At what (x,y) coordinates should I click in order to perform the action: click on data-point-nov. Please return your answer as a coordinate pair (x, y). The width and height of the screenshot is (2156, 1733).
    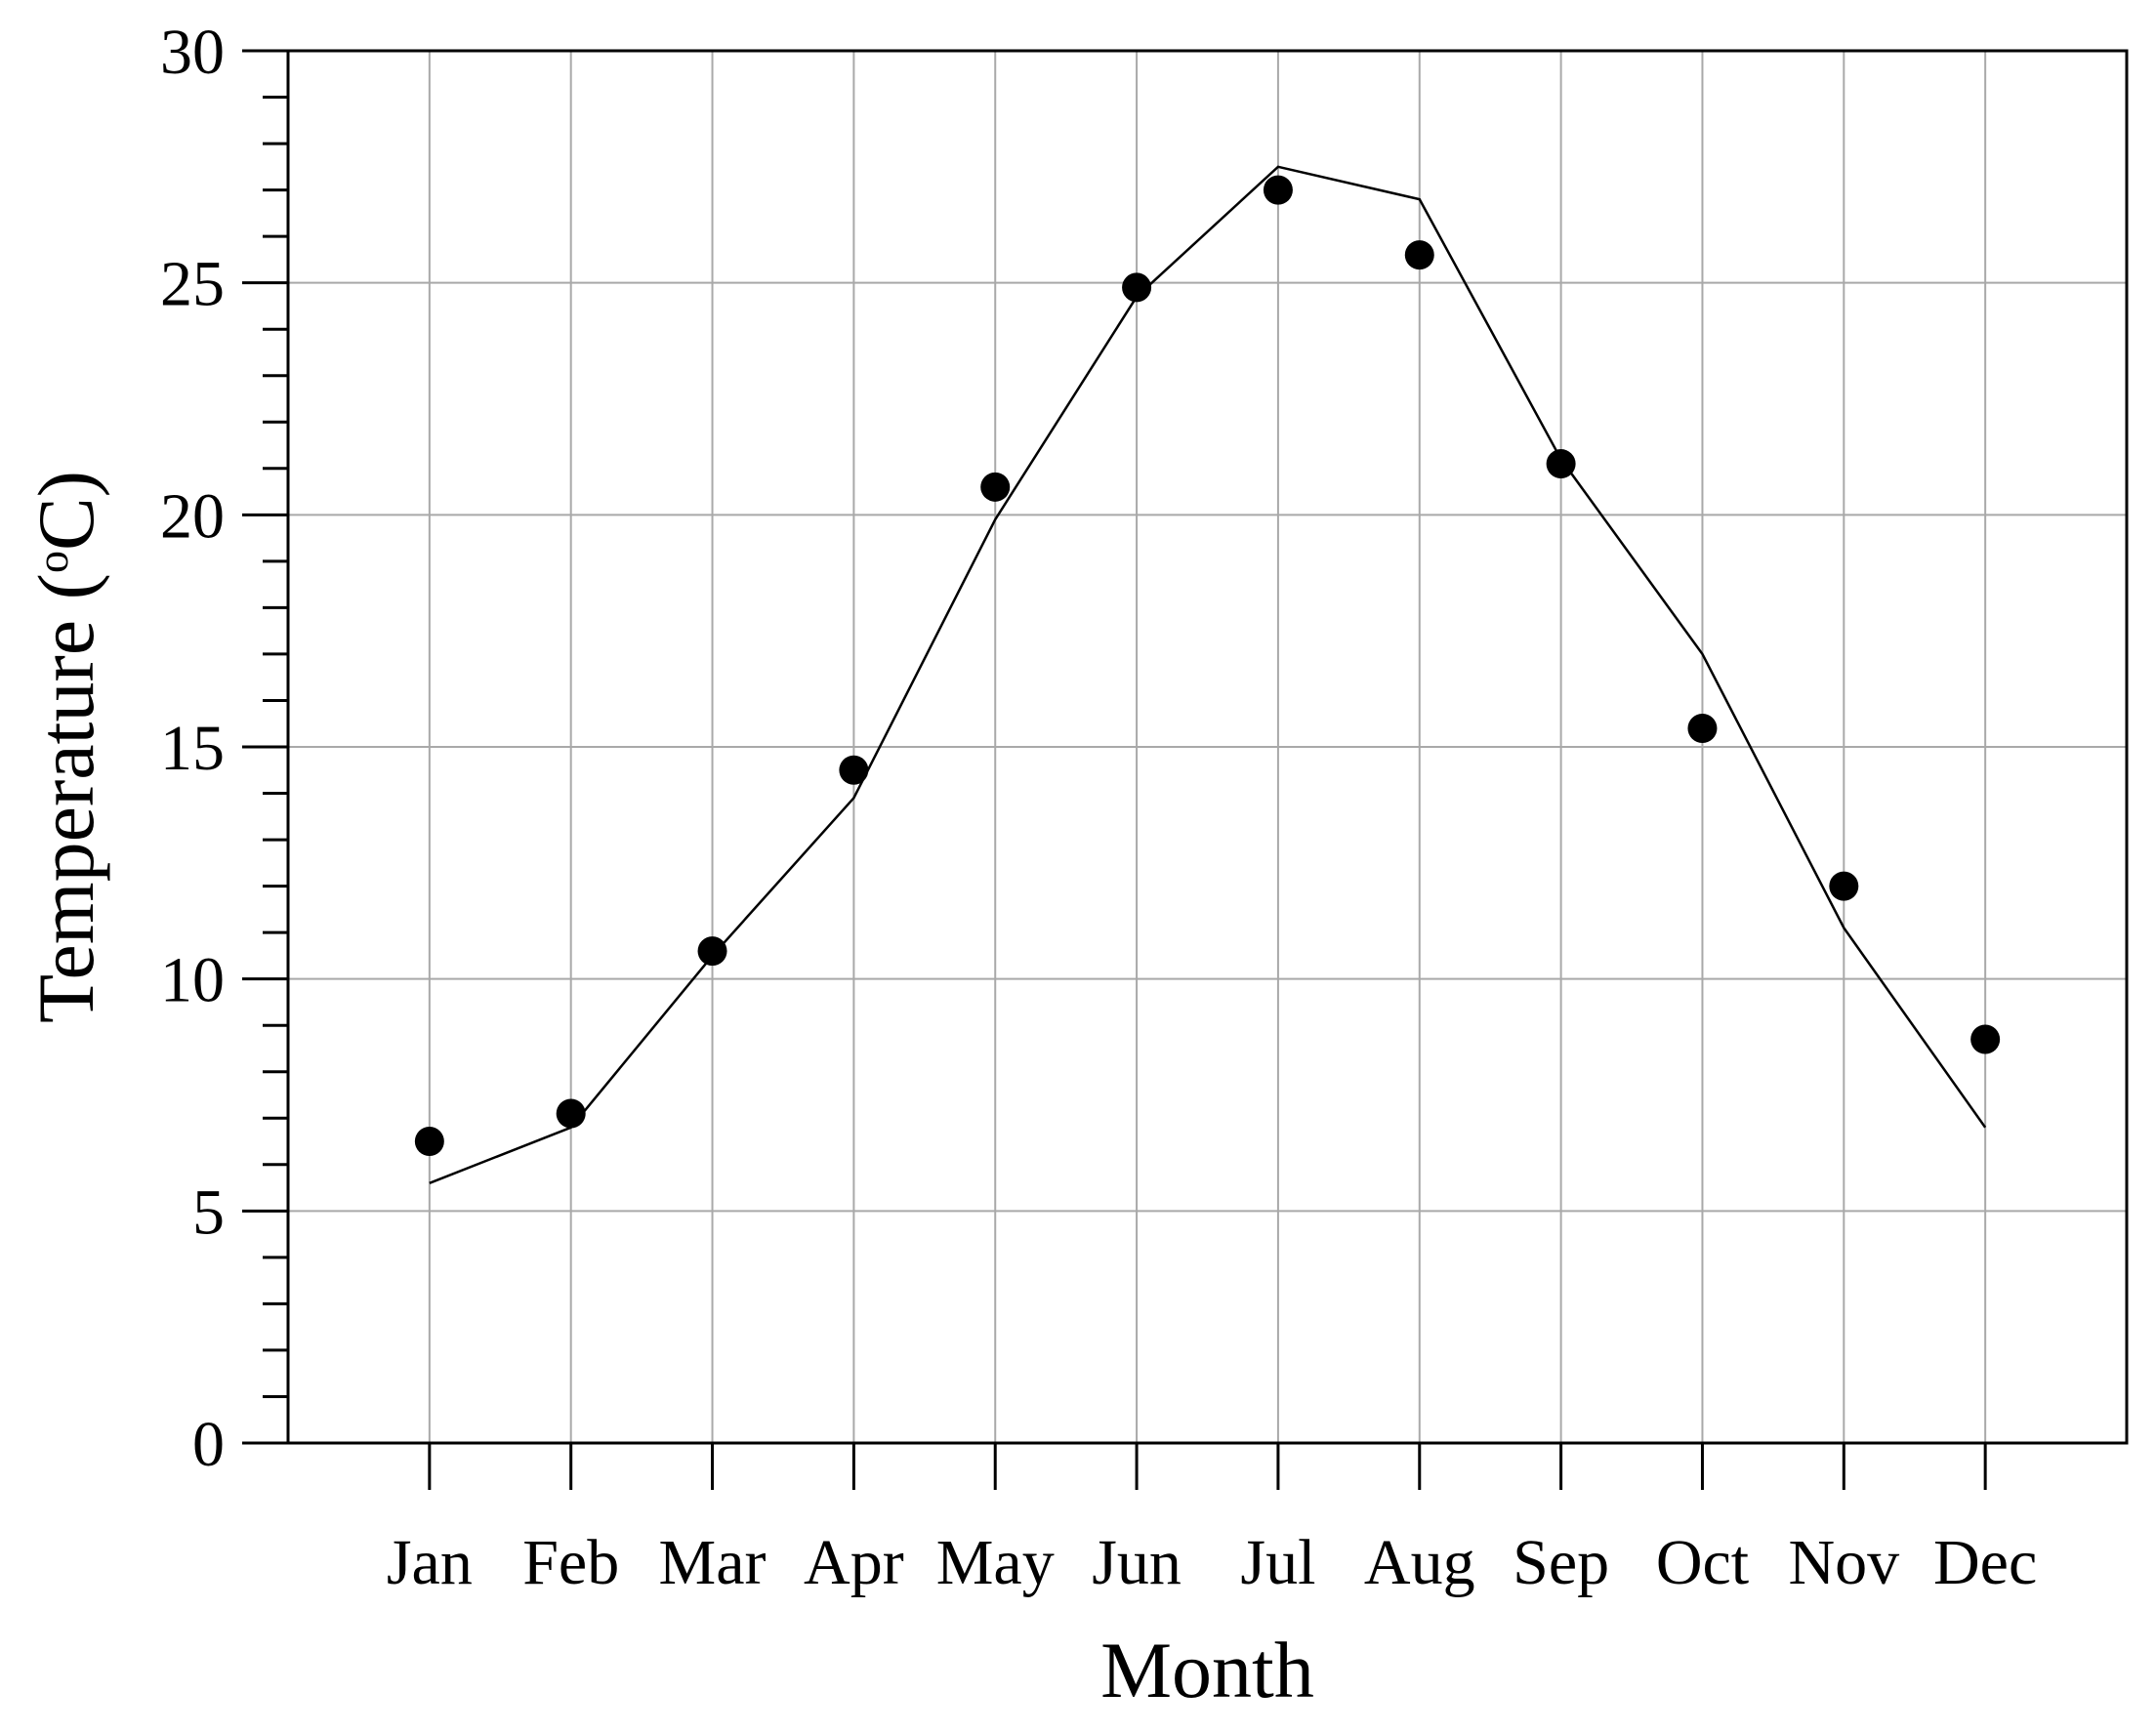
    Looking at the image, I should click on (1844, 886).